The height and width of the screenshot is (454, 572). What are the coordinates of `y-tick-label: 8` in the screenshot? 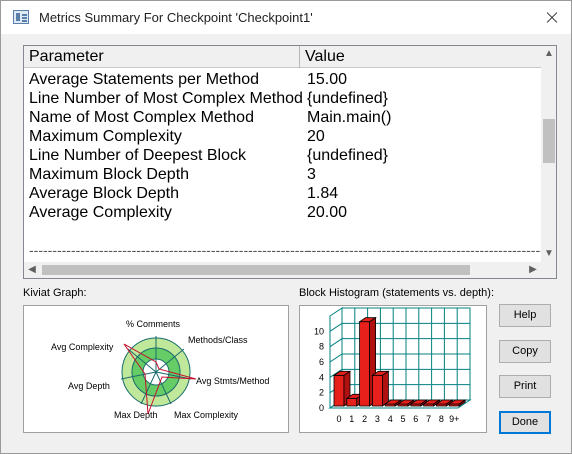 It's located at (321, 347).